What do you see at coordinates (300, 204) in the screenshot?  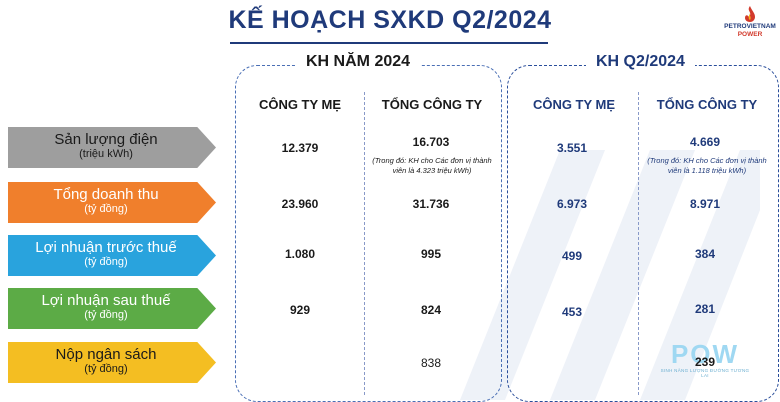 I see `value-year-parent: 23.960` at bounding box center [300, 204].